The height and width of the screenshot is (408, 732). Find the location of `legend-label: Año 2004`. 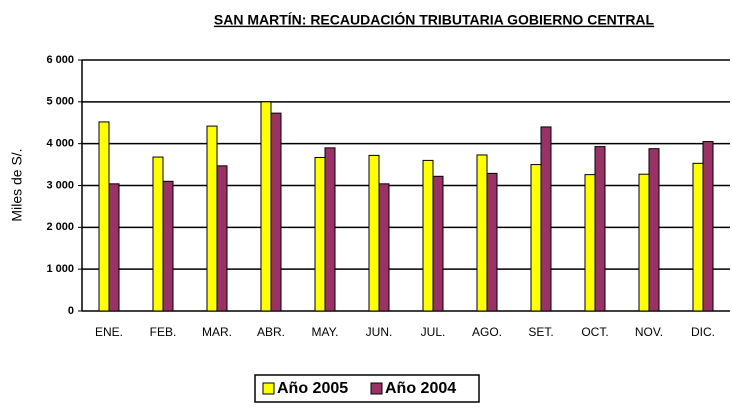

legend-label: Año 2004 is located at coordinates (420, 388).